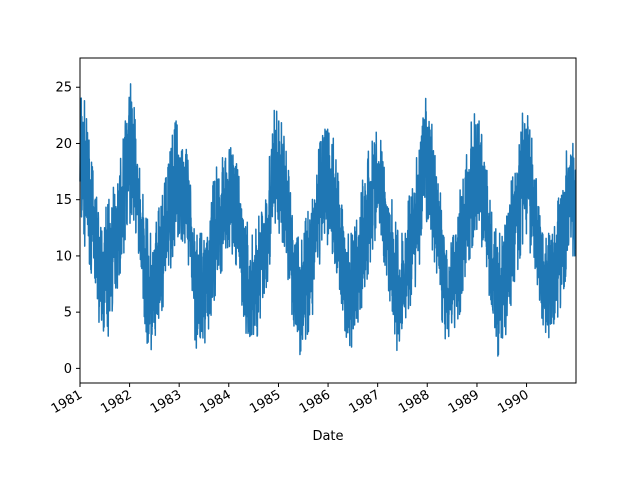 Image resolution: width=640 pixels, height=480 pixels. Describe the element at coordinates (513, 402) in the screenshot. I see `x-tick-label: 1990` at that location.